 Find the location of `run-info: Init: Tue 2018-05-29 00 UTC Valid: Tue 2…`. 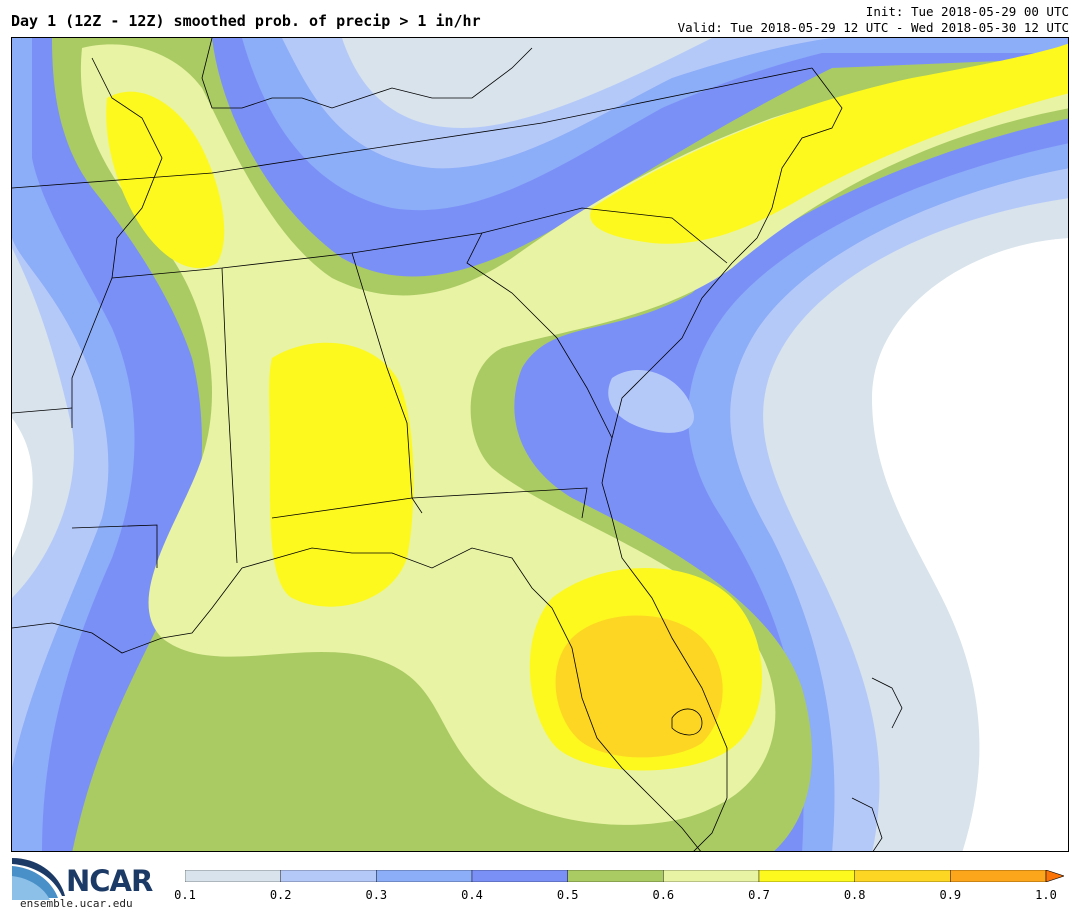

run-info: Init: Tue 2018-05-29 00 UTC Valid: Tue 2… is located at coordinates (873, 20).